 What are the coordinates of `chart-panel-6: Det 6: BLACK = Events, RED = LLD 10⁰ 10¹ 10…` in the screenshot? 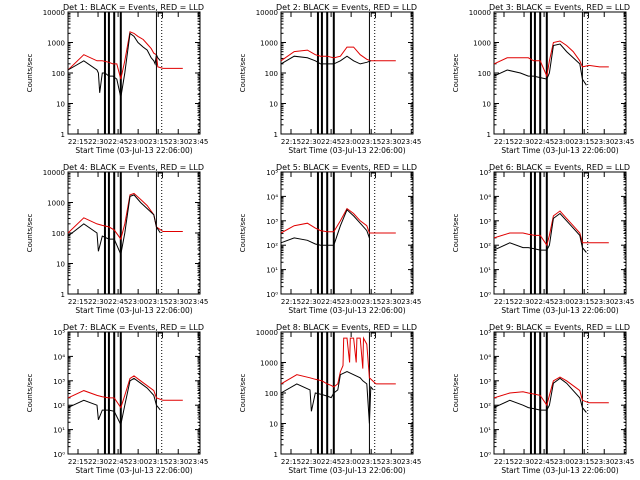 It's located at (543, 239).